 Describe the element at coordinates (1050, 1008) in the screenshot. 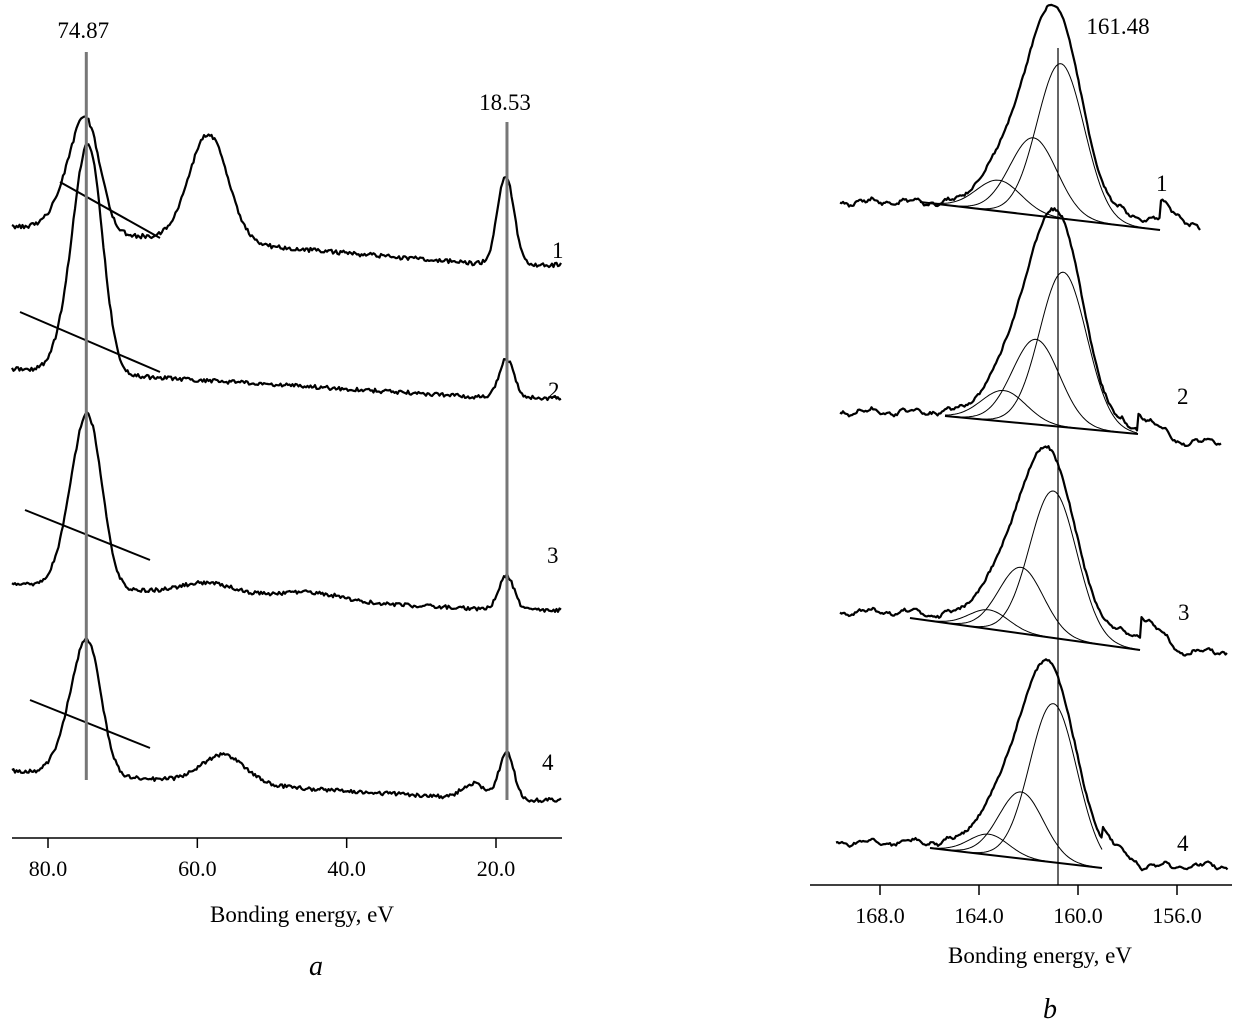

I see `panel-b-label: b` at that location.